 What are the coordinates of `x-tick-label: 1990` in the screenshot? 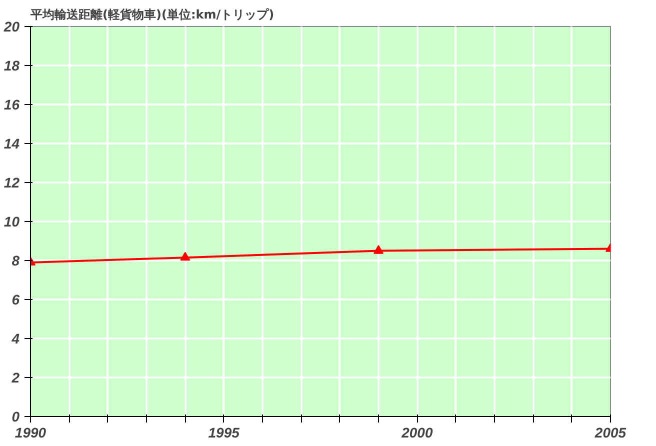 It's located at (30, 432).